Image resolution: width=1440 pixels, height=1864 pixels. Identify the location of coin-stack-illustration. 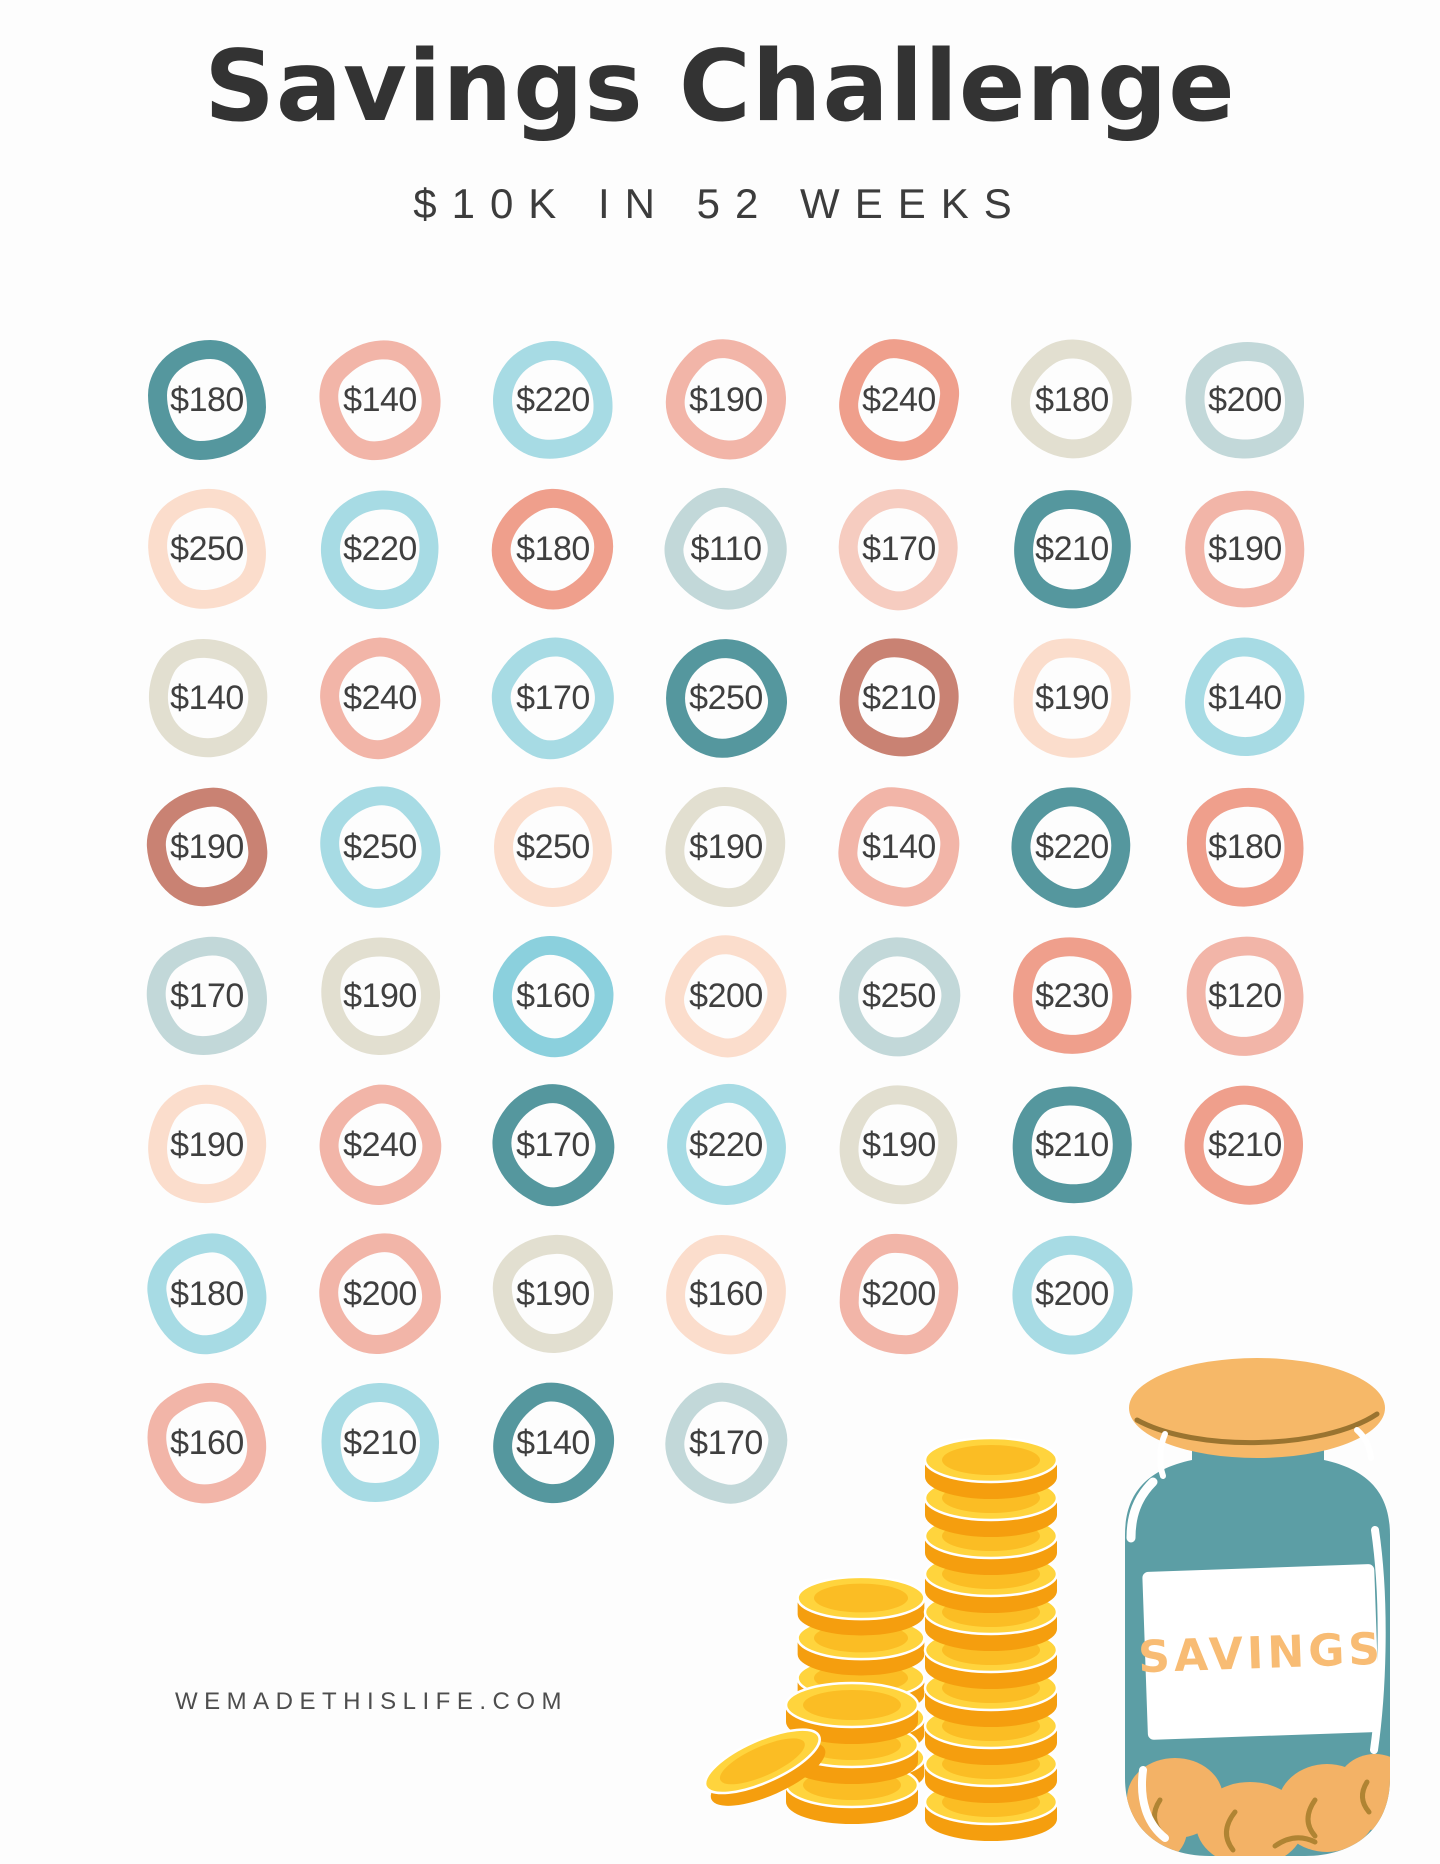
(881, 1639).